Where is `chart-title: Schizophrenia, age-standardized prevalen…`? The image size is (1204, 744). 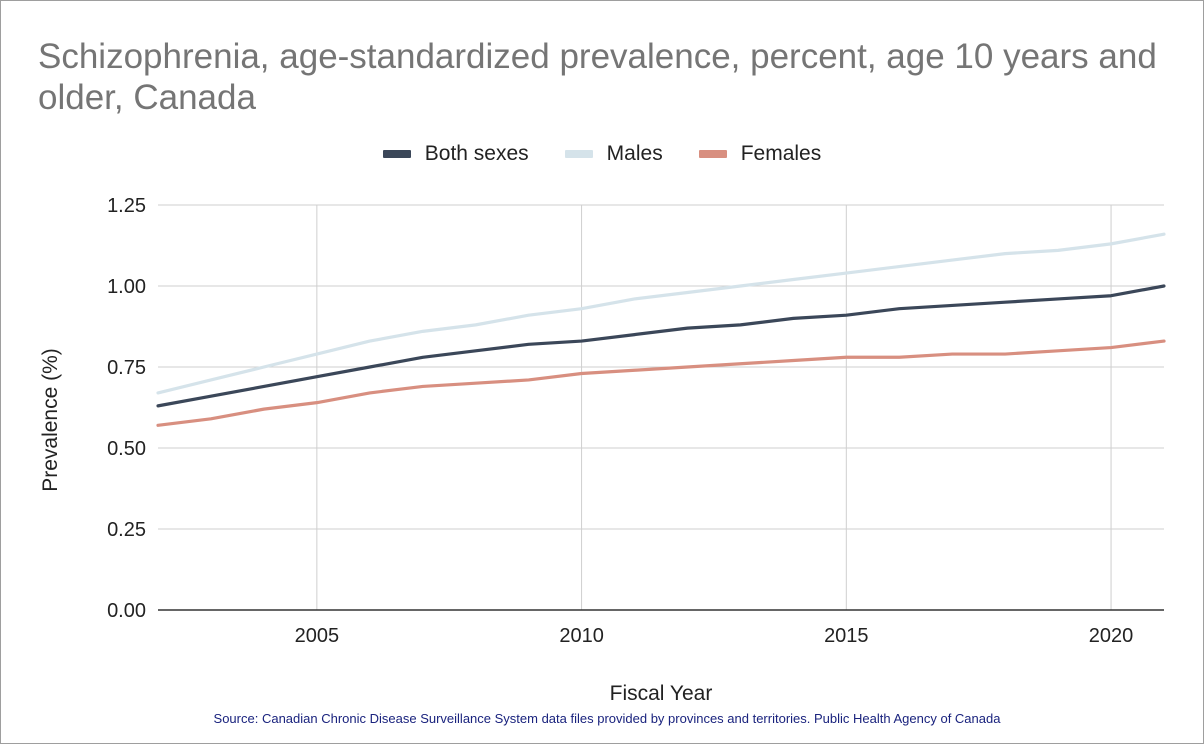
chart-title: Schizophrenia, age-standardized prevalen… is located at coordinates (597, 77).